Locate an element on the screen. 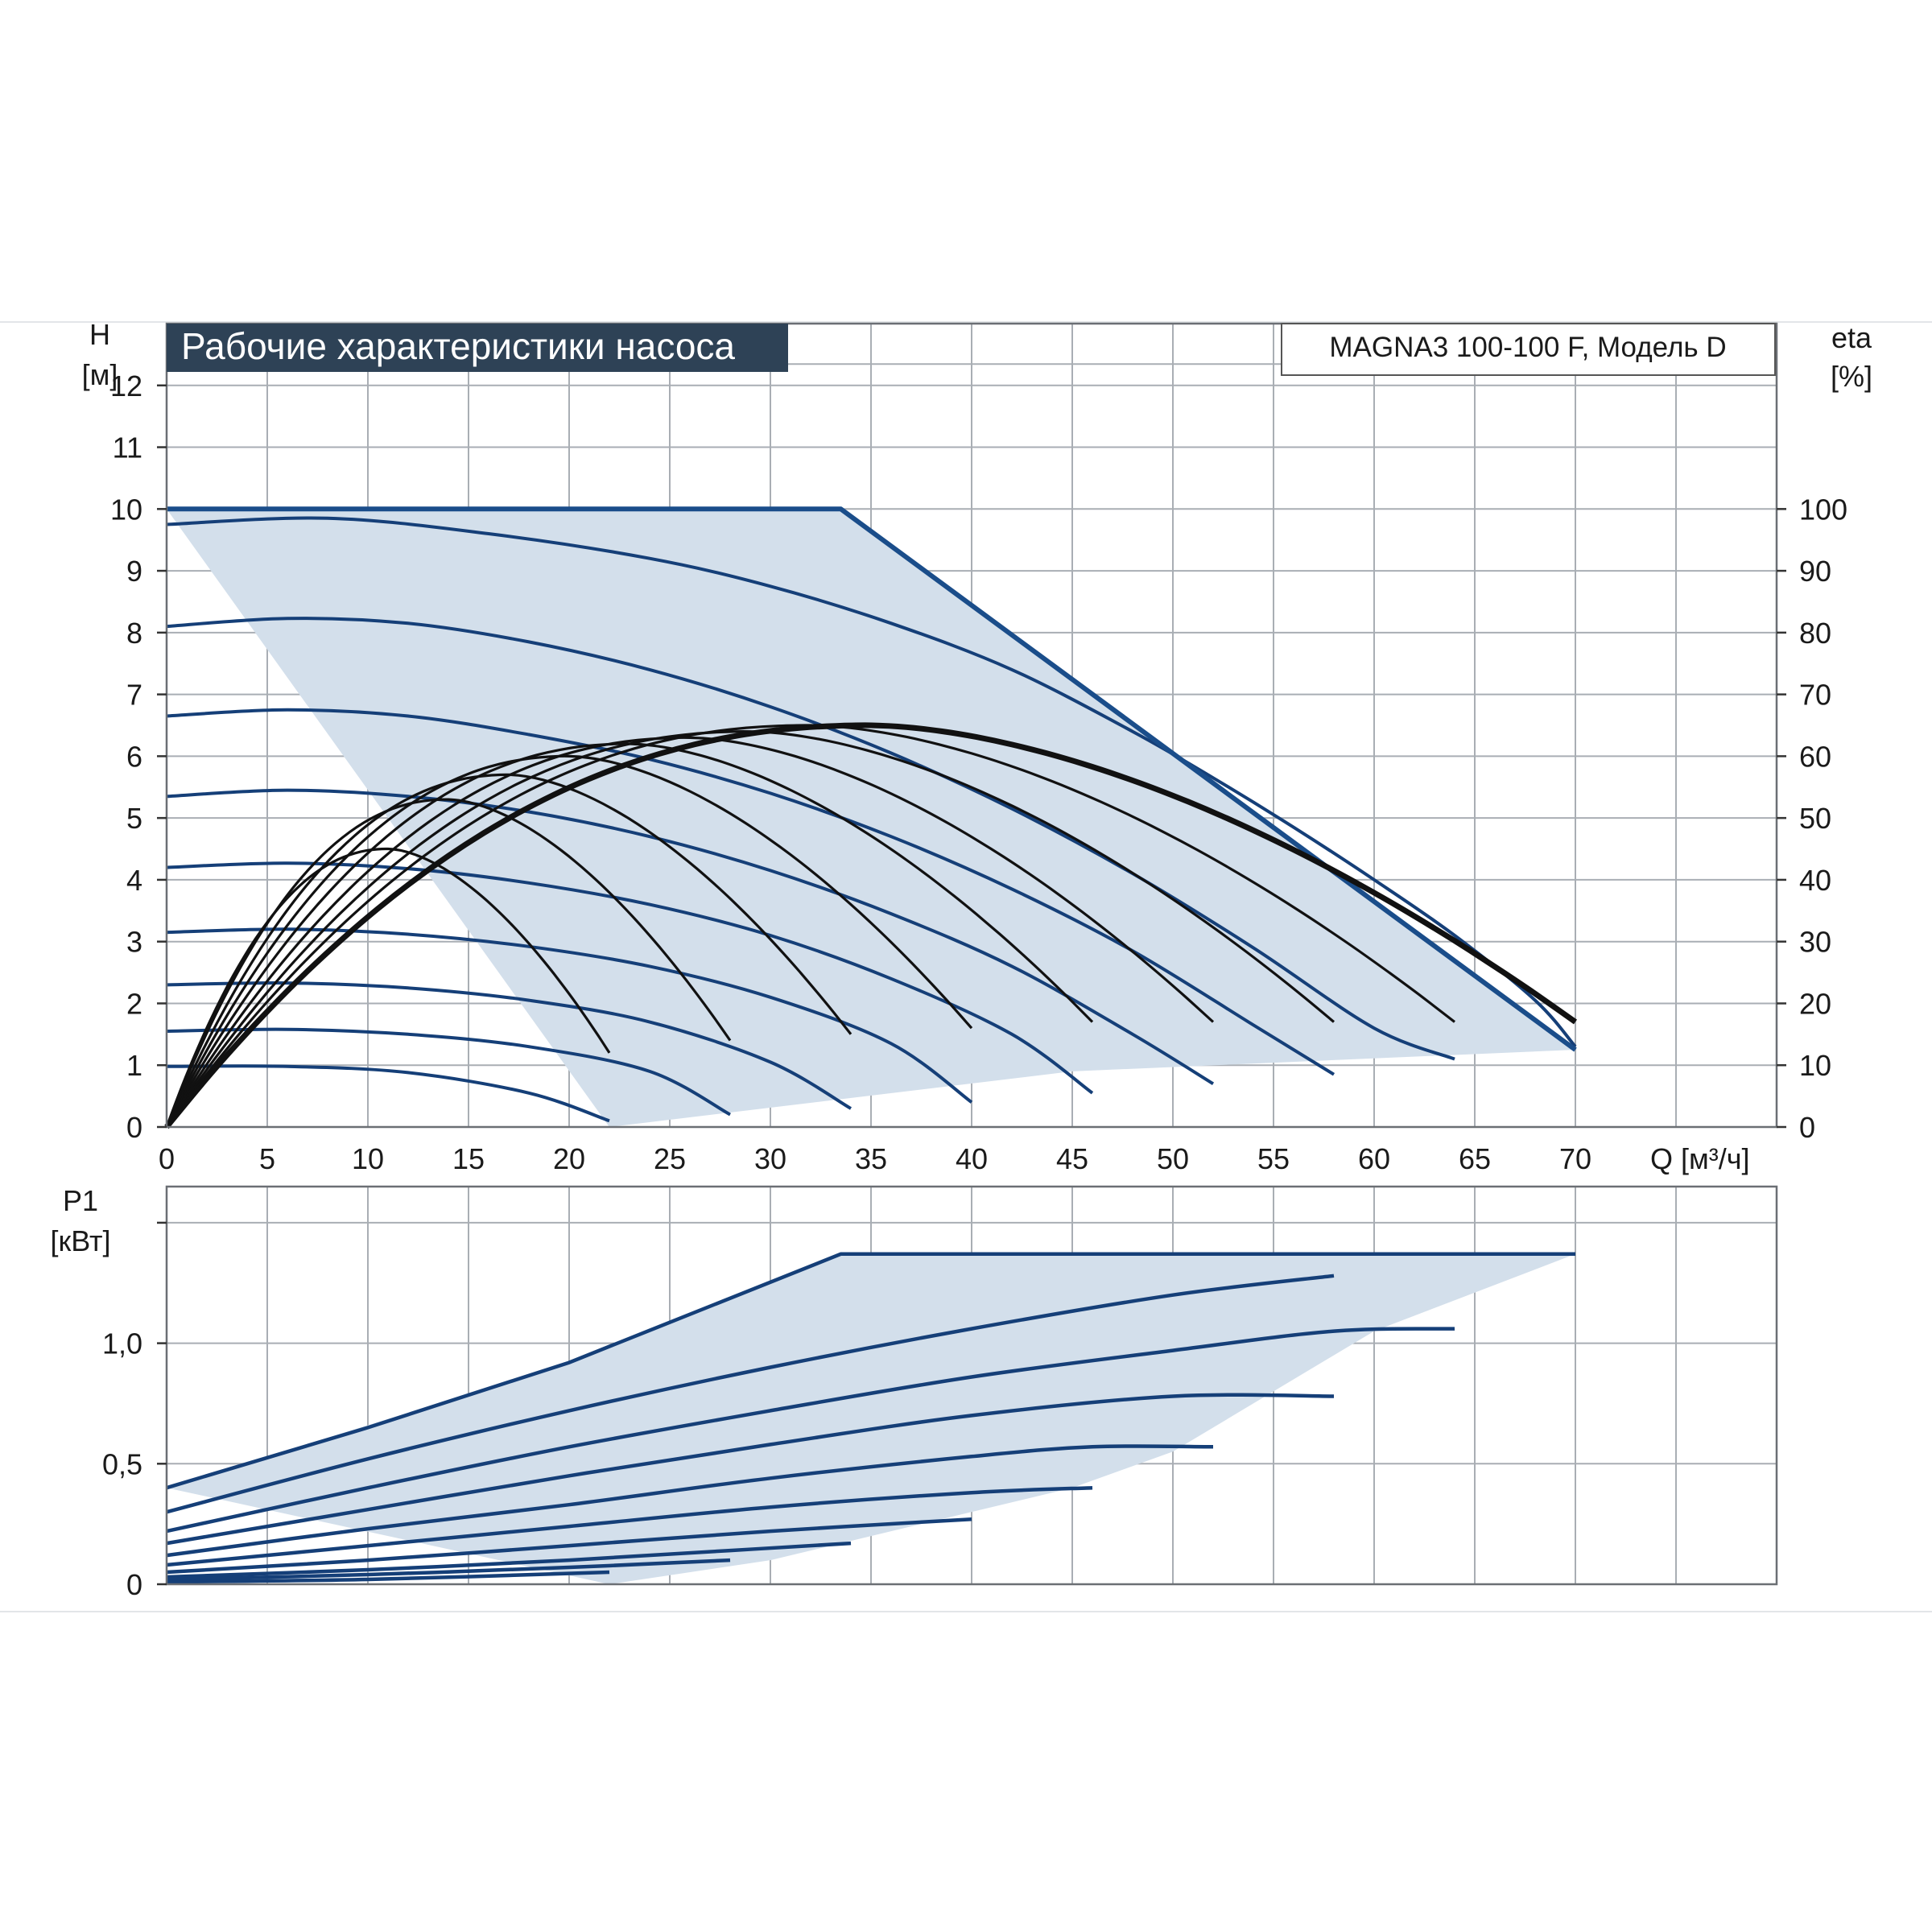  q-tick-label: 50 is located at coordinates (1173, 1158).